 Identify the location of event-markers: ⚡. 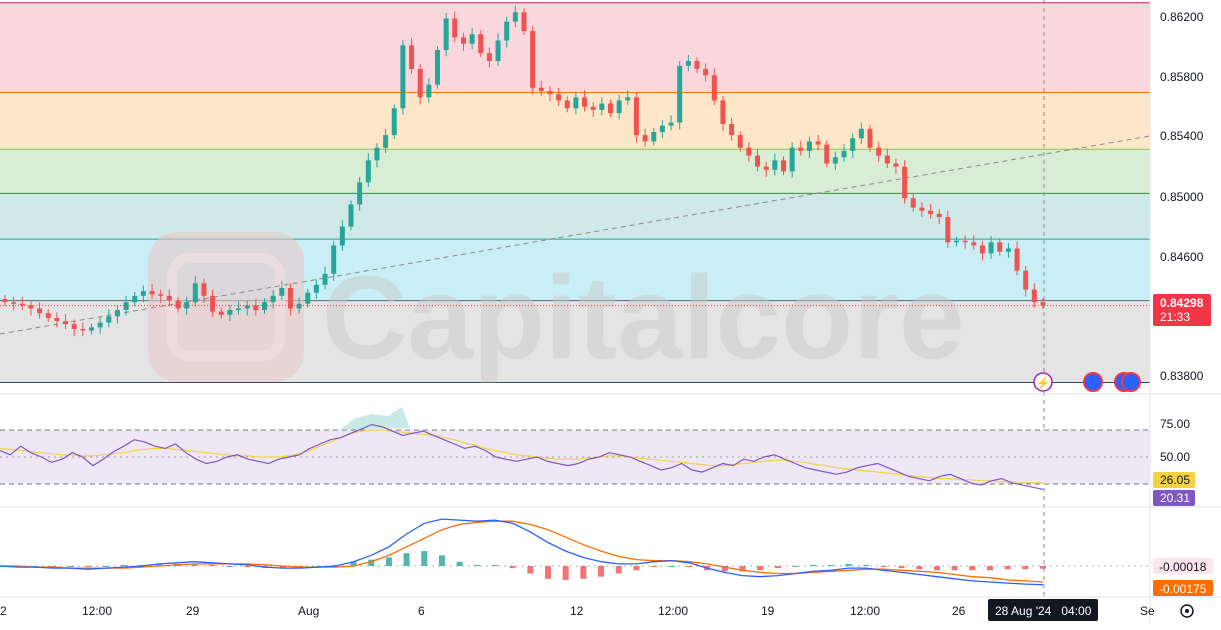
(1087, 382).